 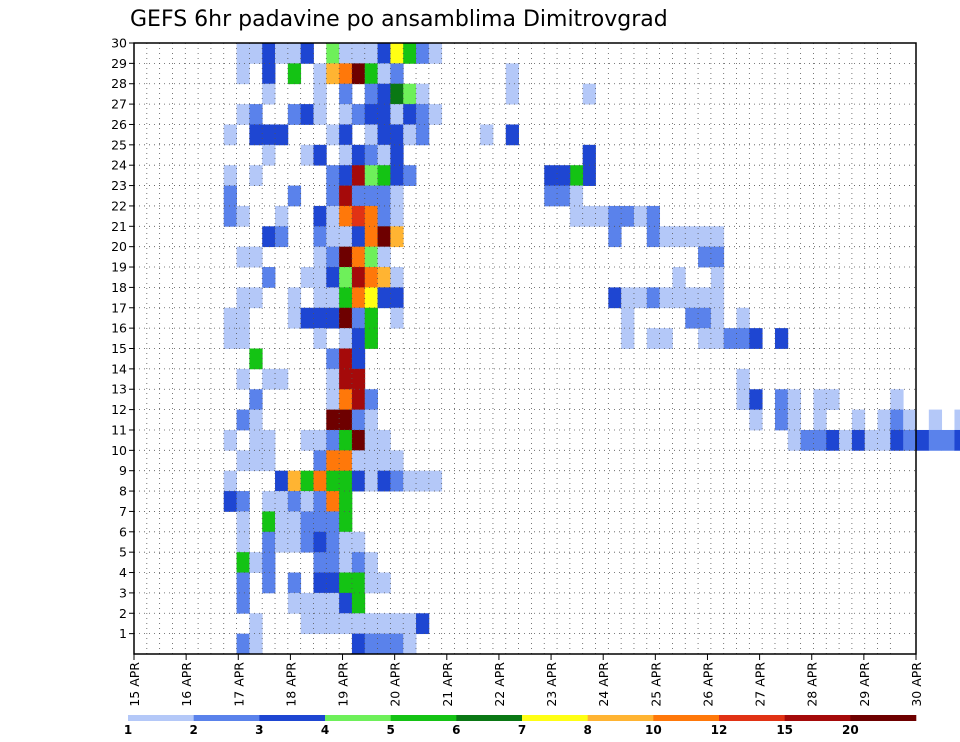 I want to click on x-tick-label: 17 APR, so click(x=238, y=684).